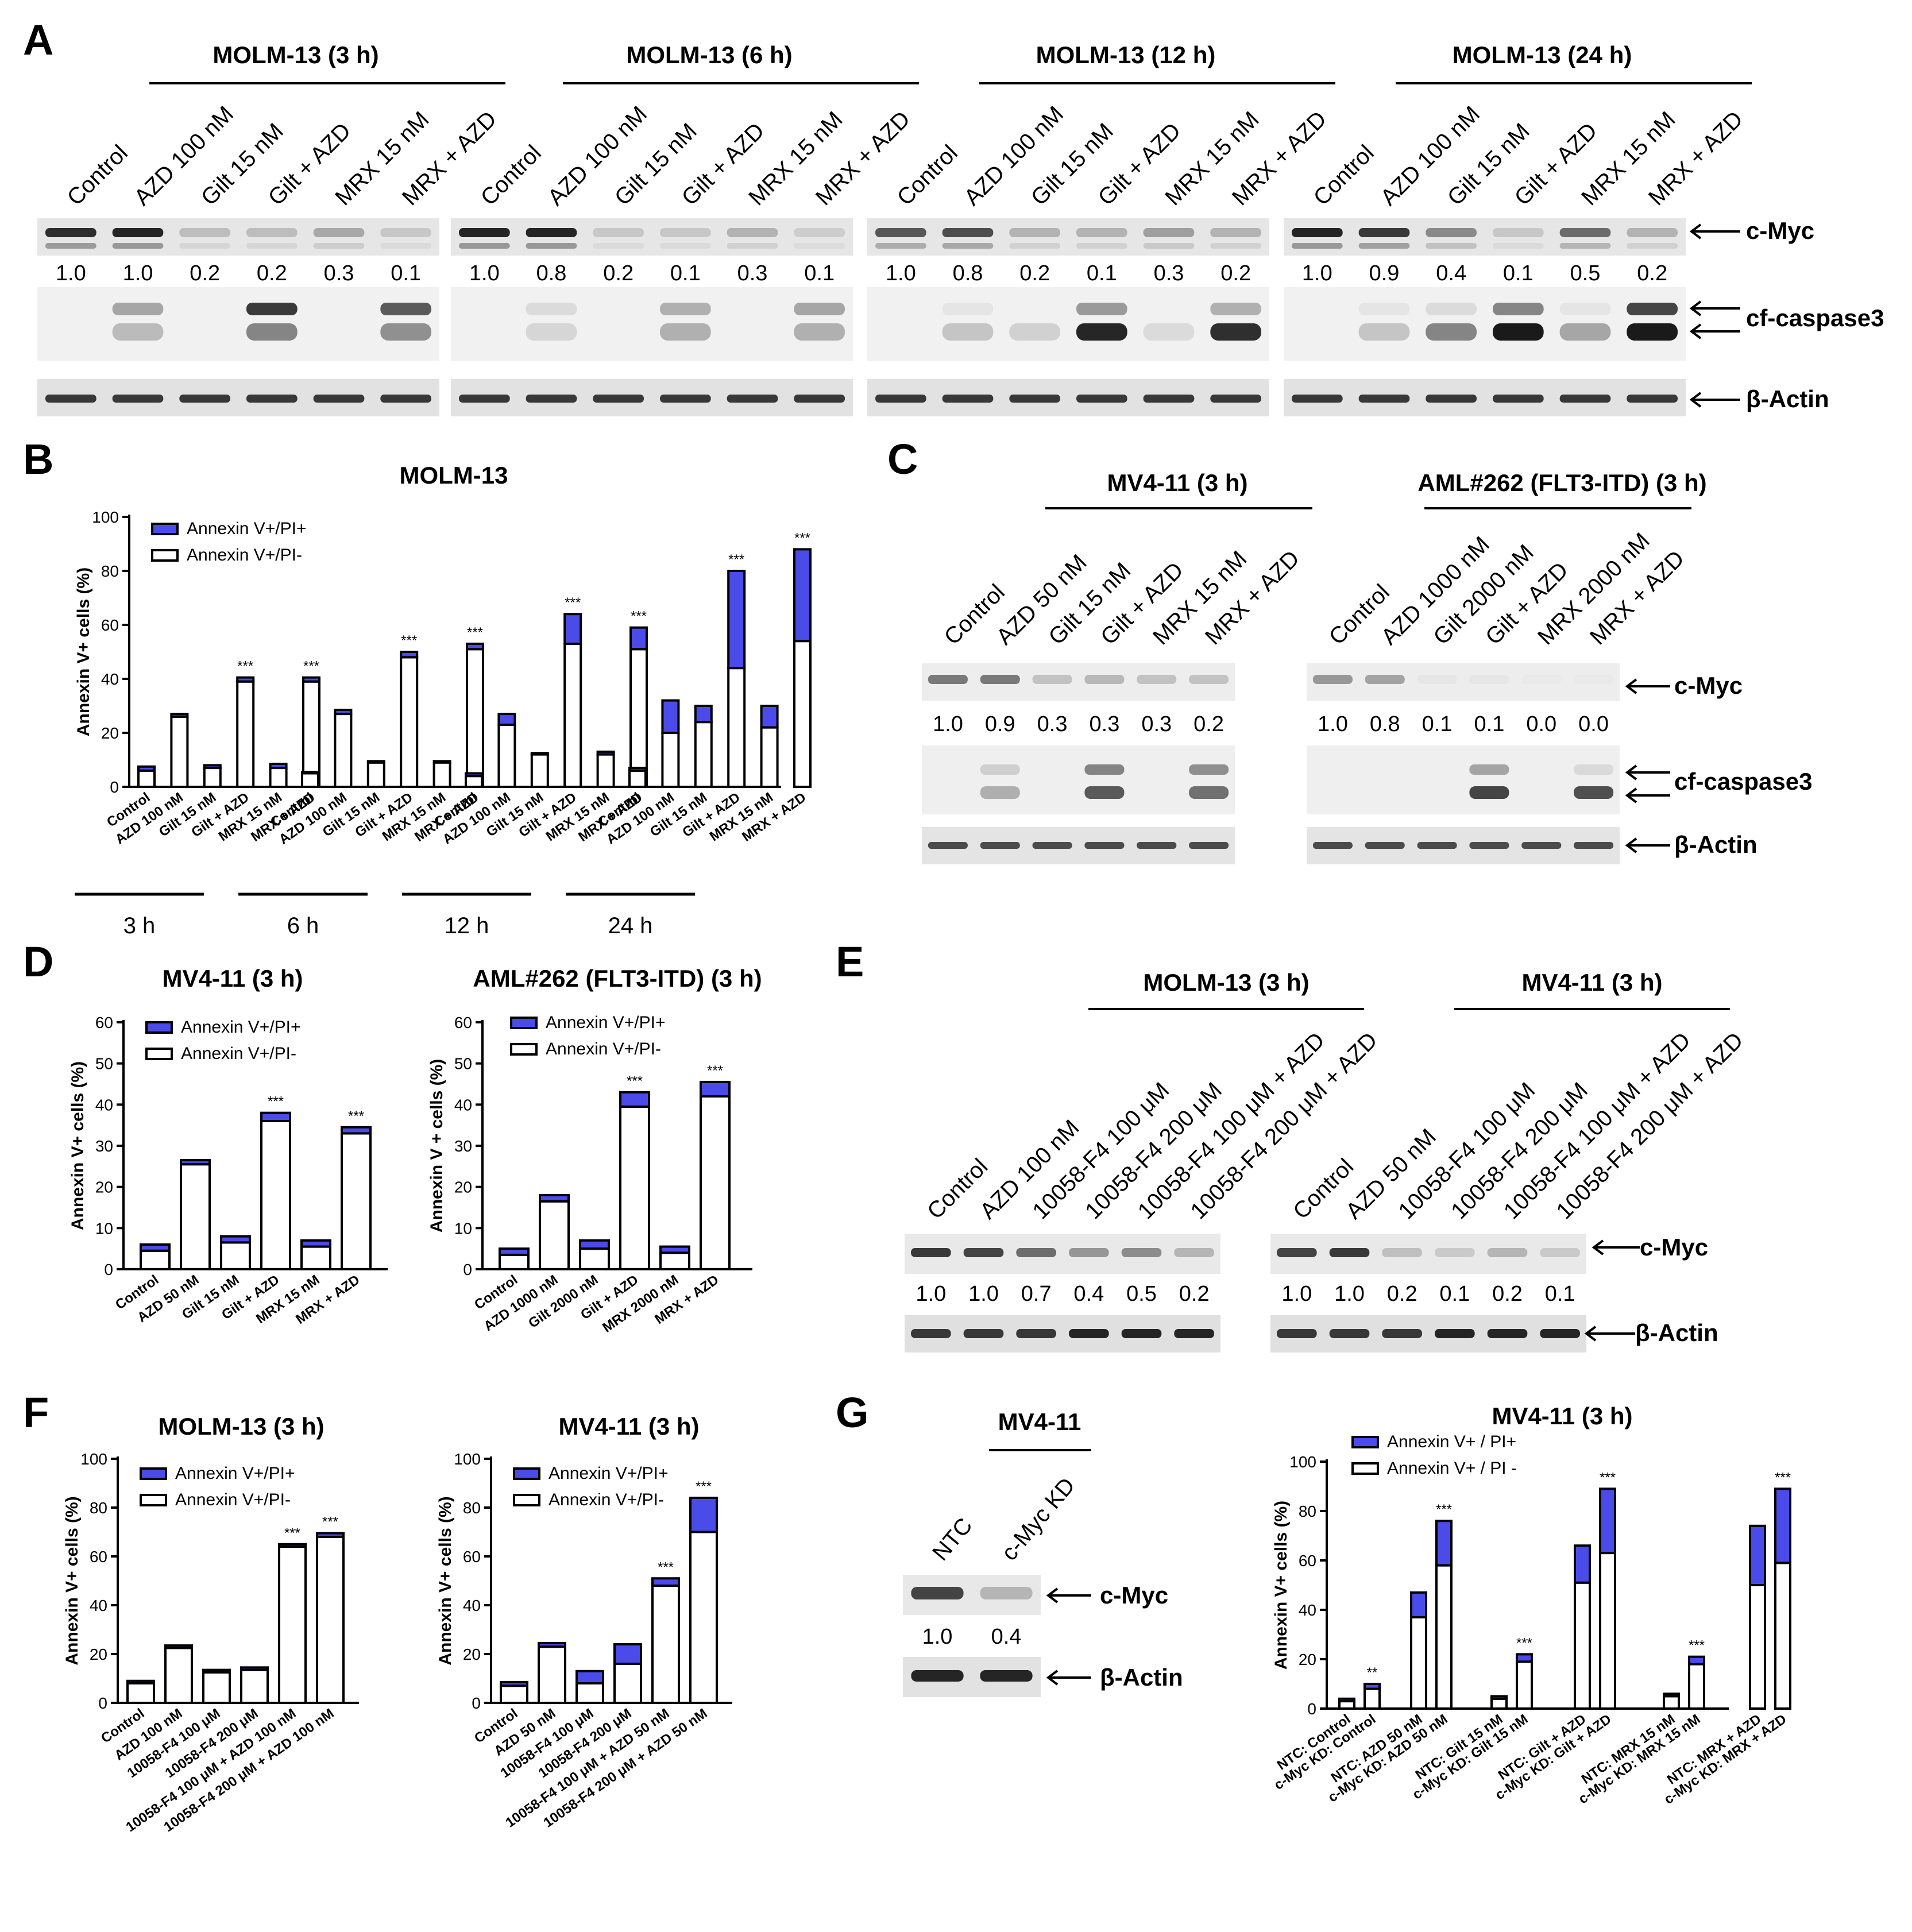  What do you see at coordinates (339, 273) in the screenshot?
I see `band-intensity-value: 0.3` at bounding box center [339, 273].